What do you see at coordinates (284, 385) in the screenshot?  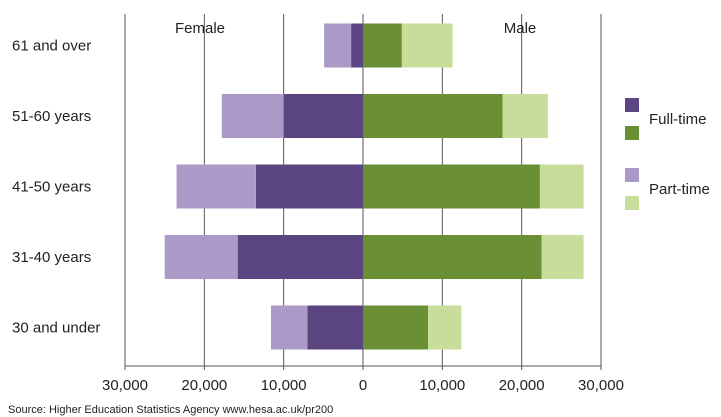 I see `x-tick-label-2: 10,000` at bounding box center [284, 385].